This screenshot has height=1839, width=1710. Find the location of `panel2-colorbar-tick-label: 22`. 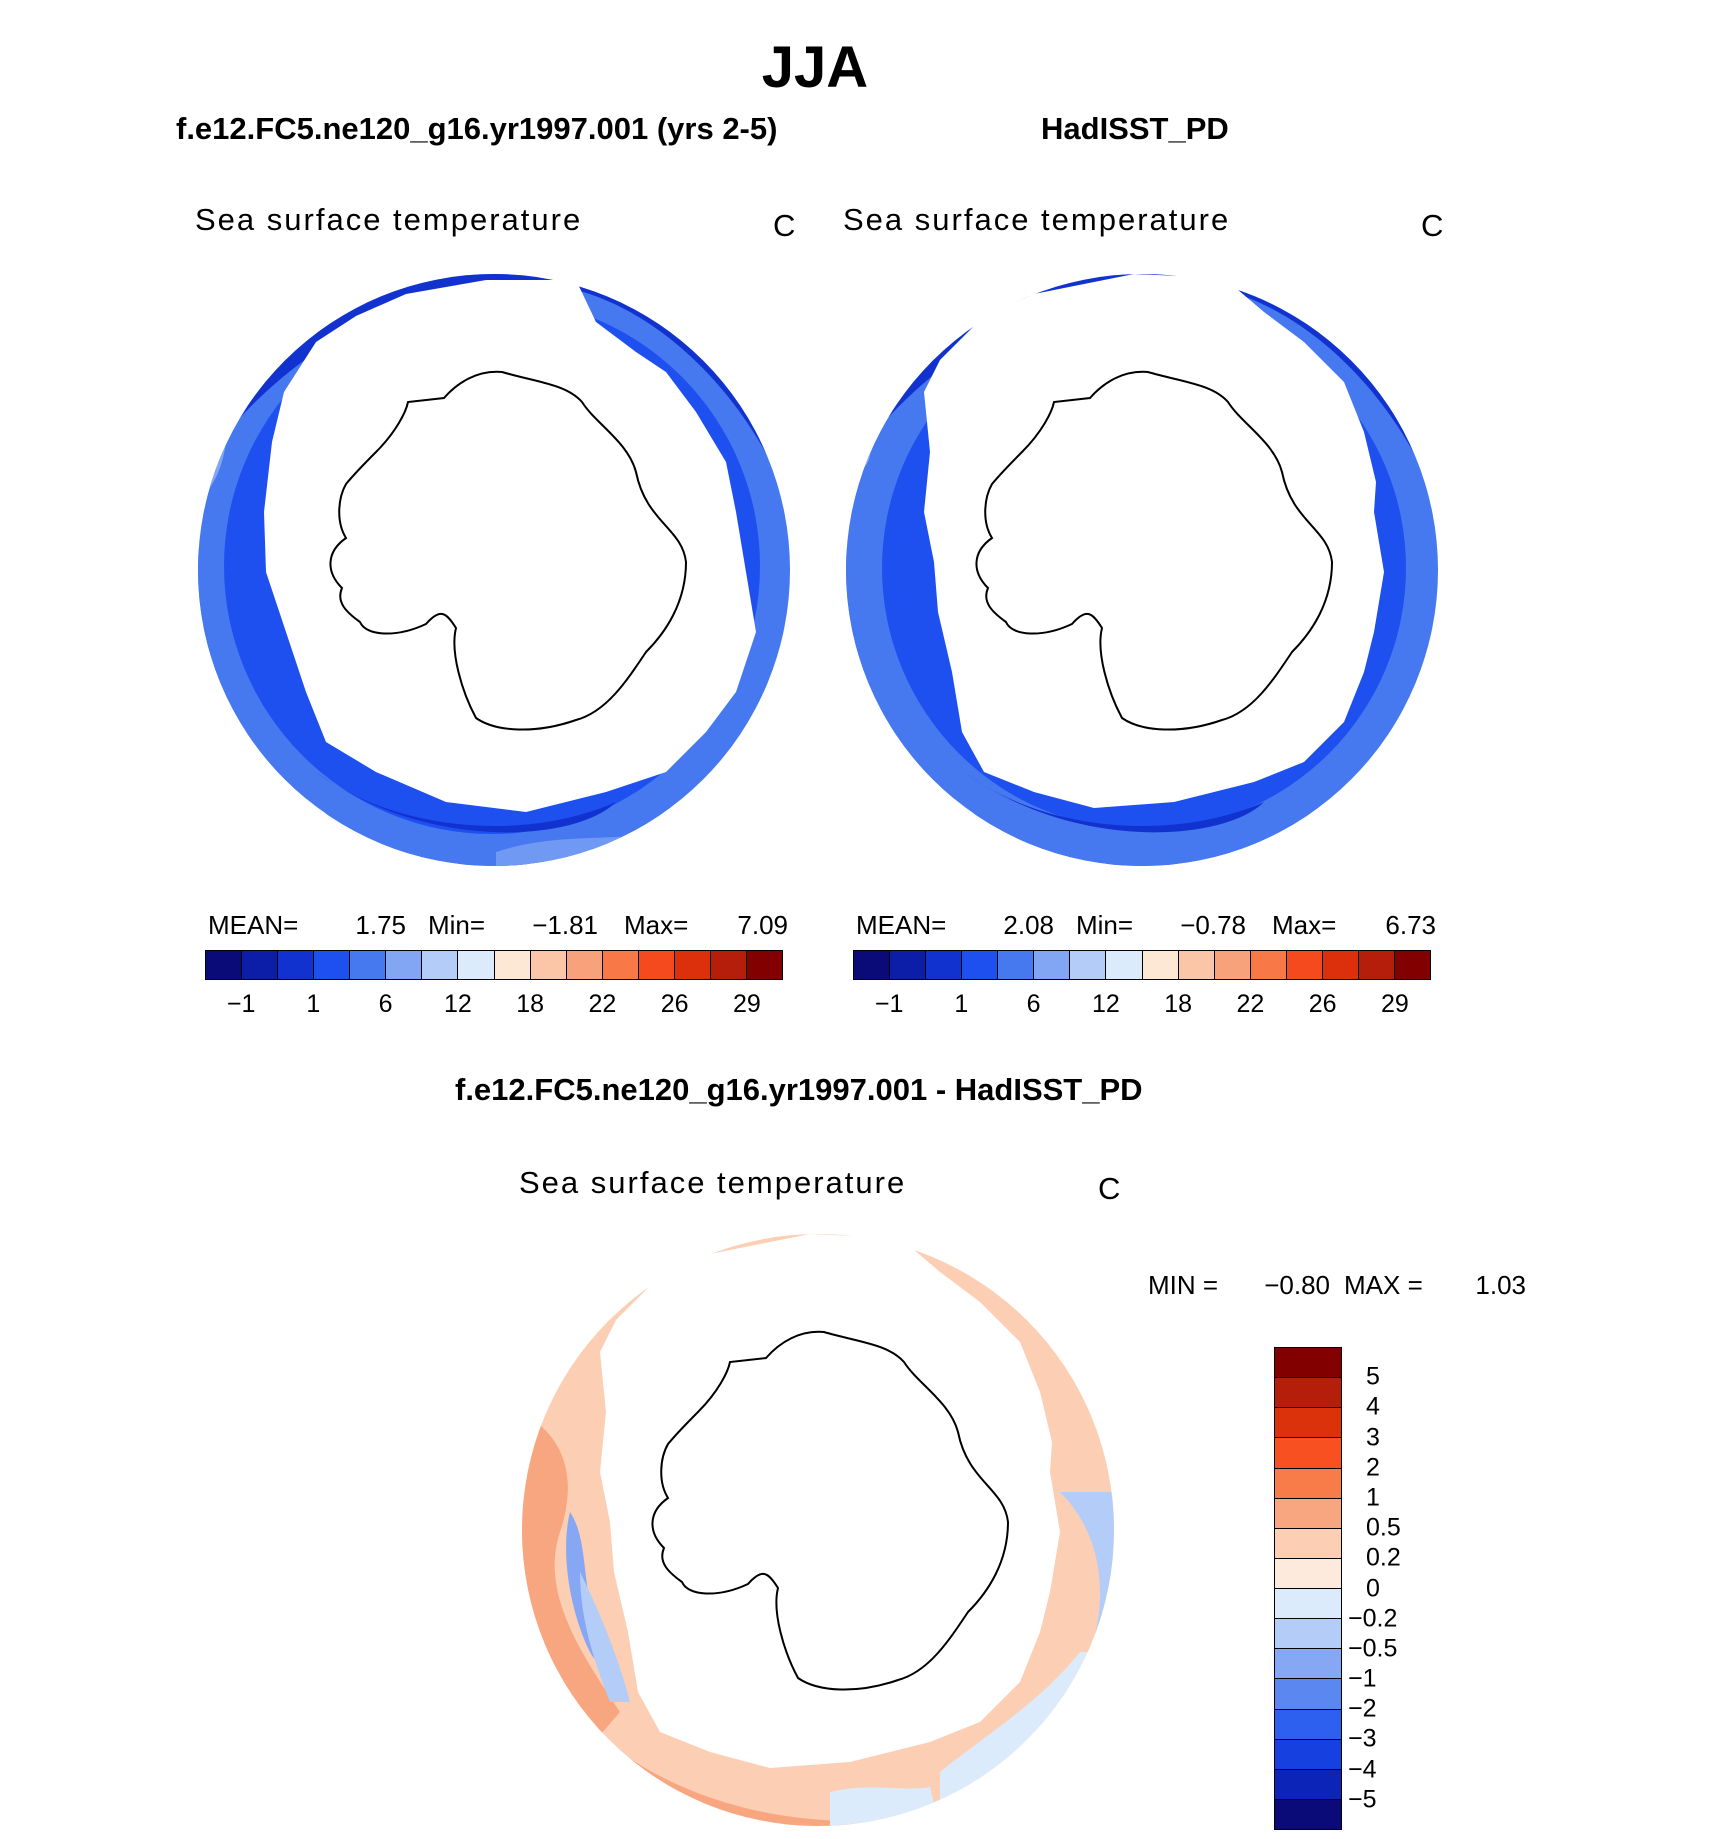

panel2-colorbar-tick-label: 22 is located at coordinates (1250, 1004).